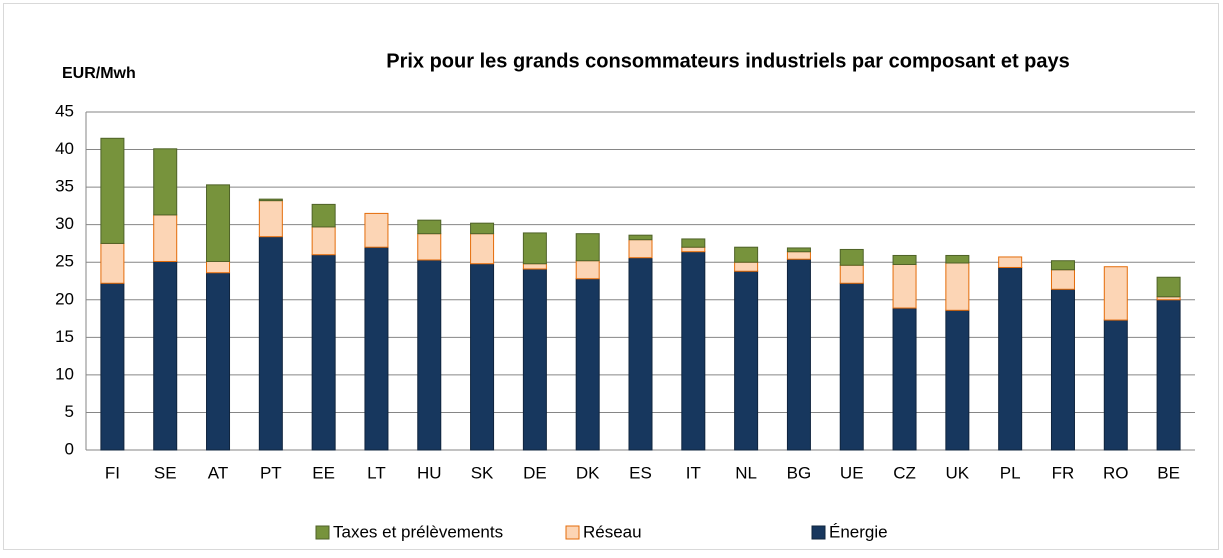 This screenshot has width=1223, height=558. What do you see at coordinates (112, 472) in the screenshot?
I see `x-tick-label: FI` at bounding box center [112, 472].